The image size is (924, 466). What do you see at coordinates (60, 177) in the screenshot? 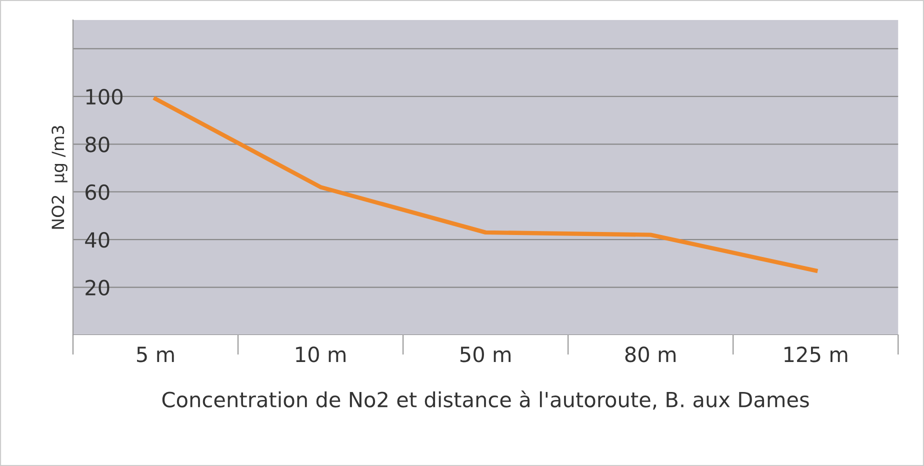
I see `y-axis-title: NO2 µg /m3` at bounding box center [60, 177].